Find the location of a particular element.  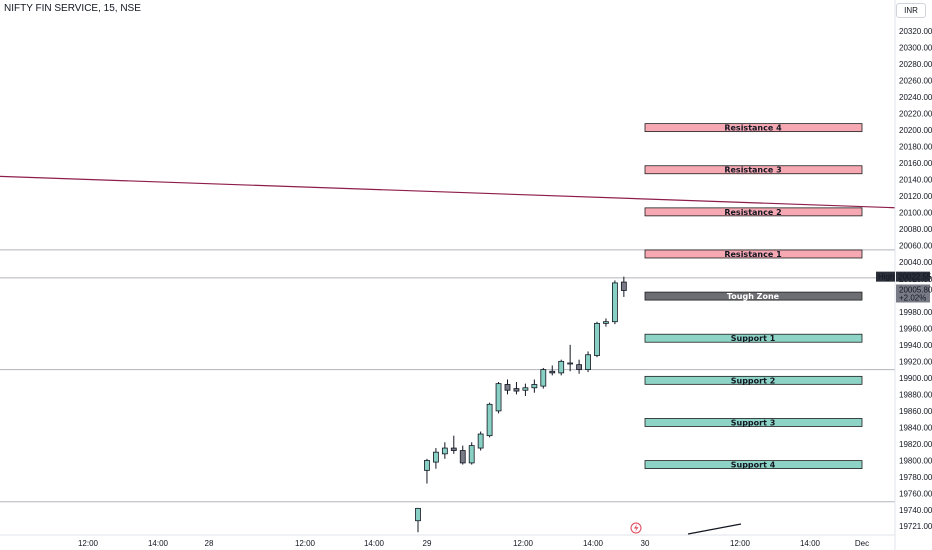

zone-label: Resistance 4 is located at coordinates (753, 128).